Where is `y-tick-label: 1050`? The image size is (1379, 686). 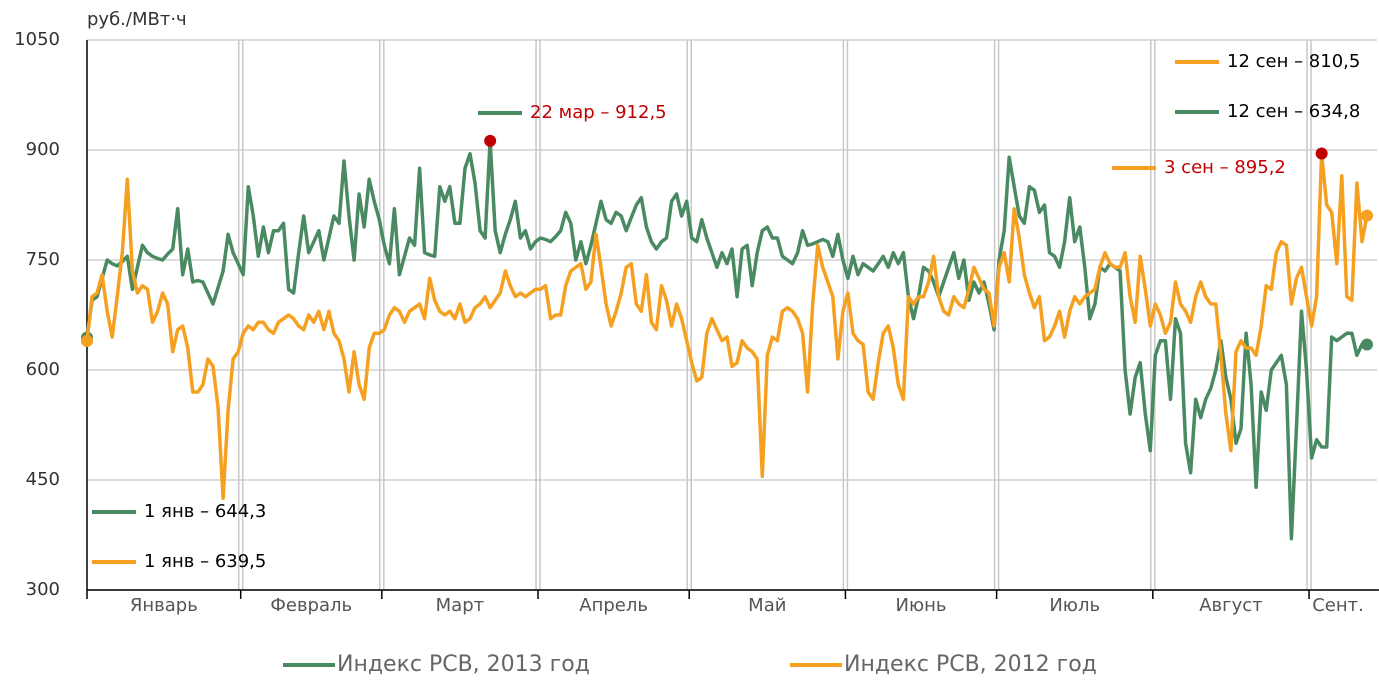
y-tick-label: 1050 is located at coordinates (37, 39).